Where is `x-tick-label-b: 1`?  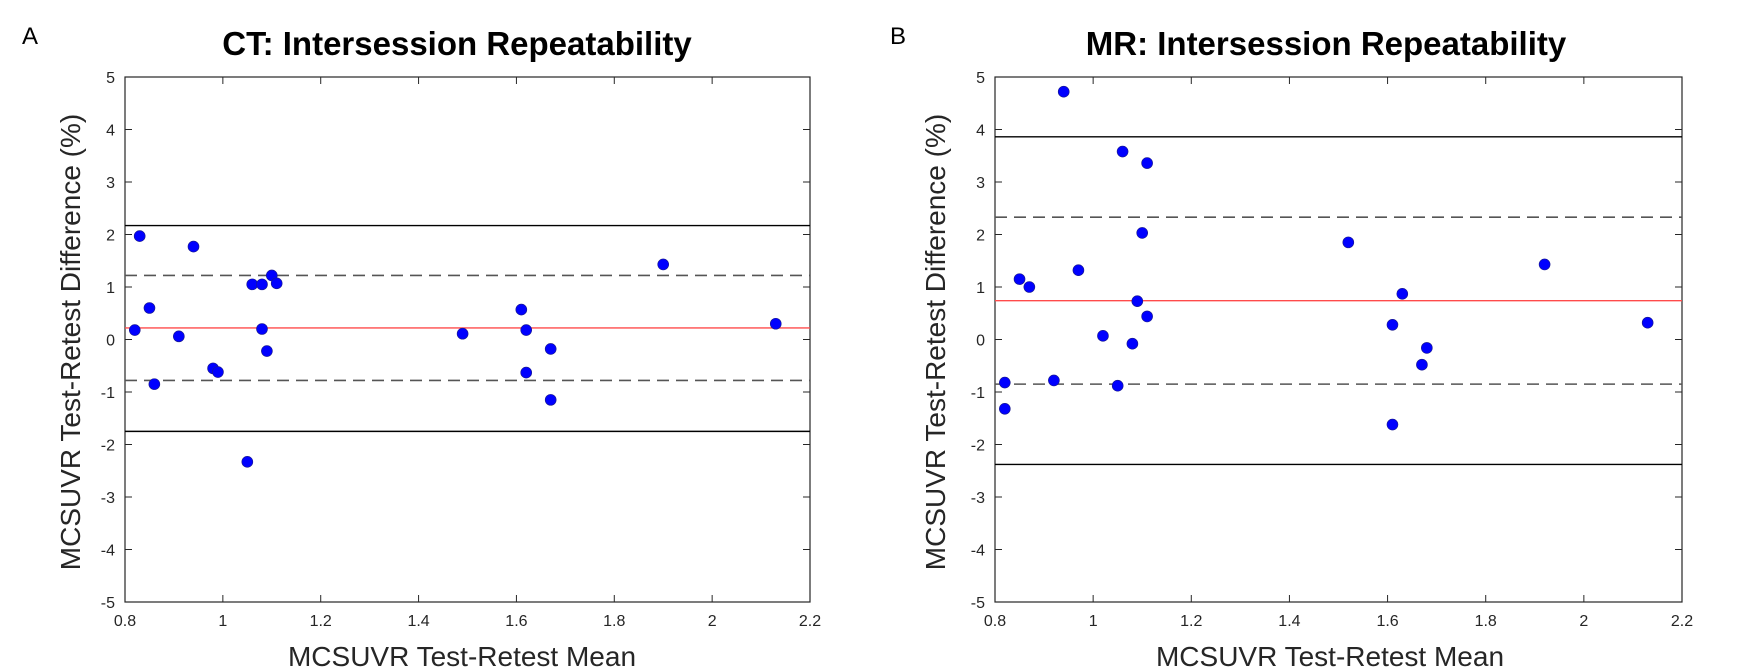 x-tick-label-b: 1 is located at coordinates (1093, 621).